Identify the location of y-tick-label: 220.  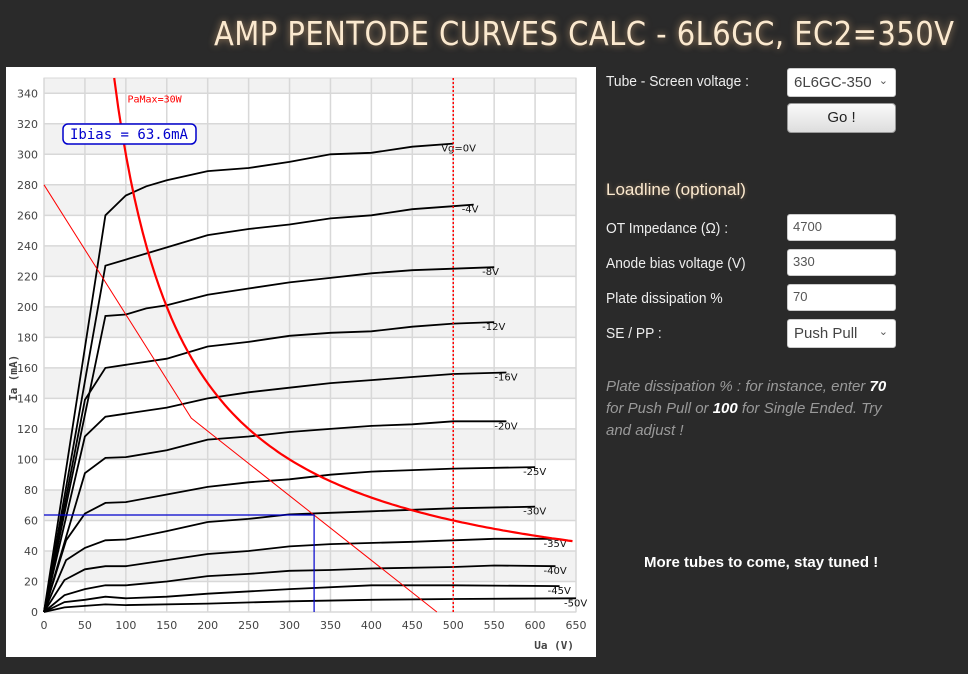
(27, 276).